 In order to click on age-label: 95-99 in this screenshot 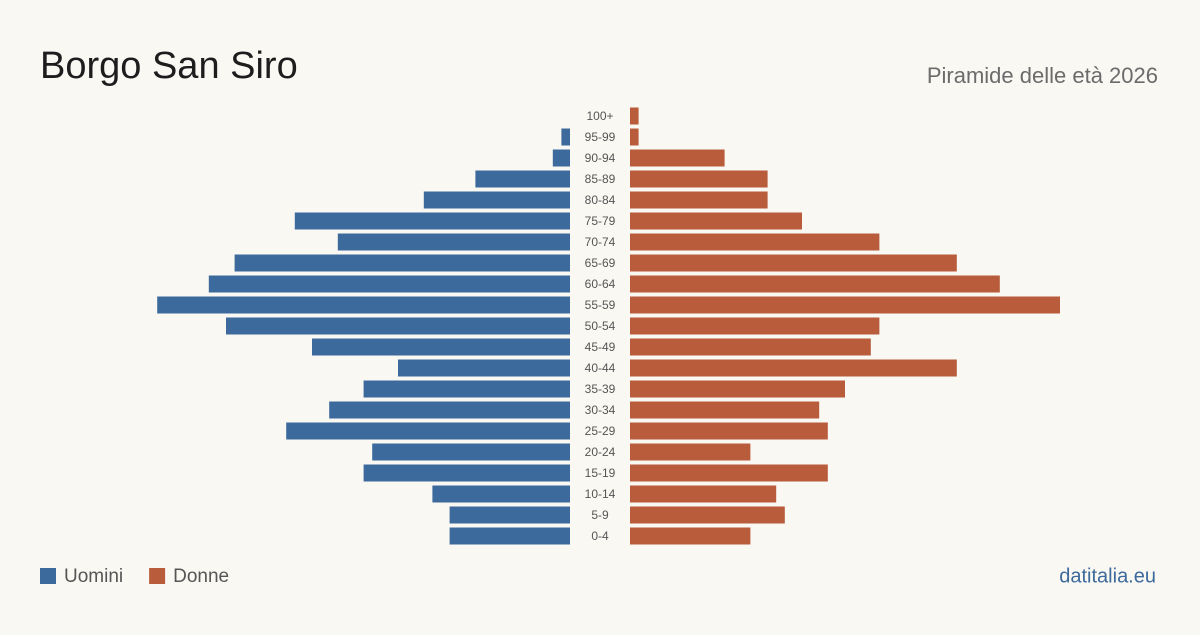, I will do `click(600, 137)`.